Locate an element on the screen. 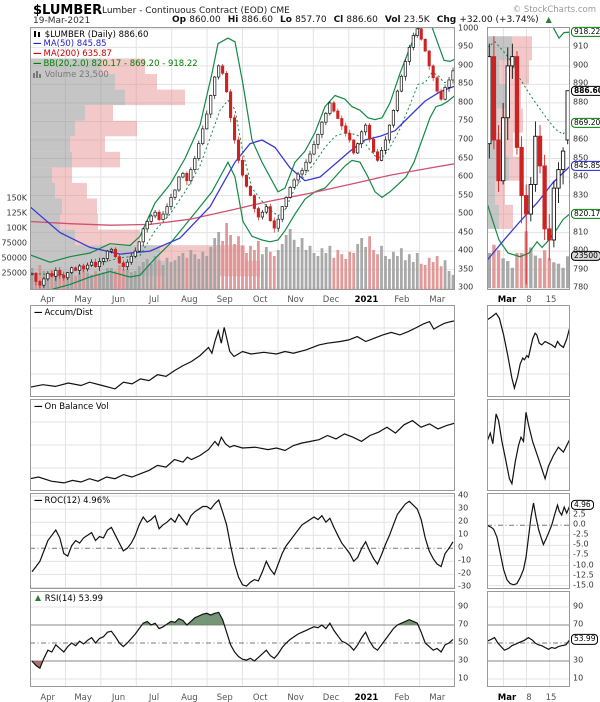 Image resolution: width=600 pixels, height=702 pixels. rsi-panel is located at coordinates (242, 639).